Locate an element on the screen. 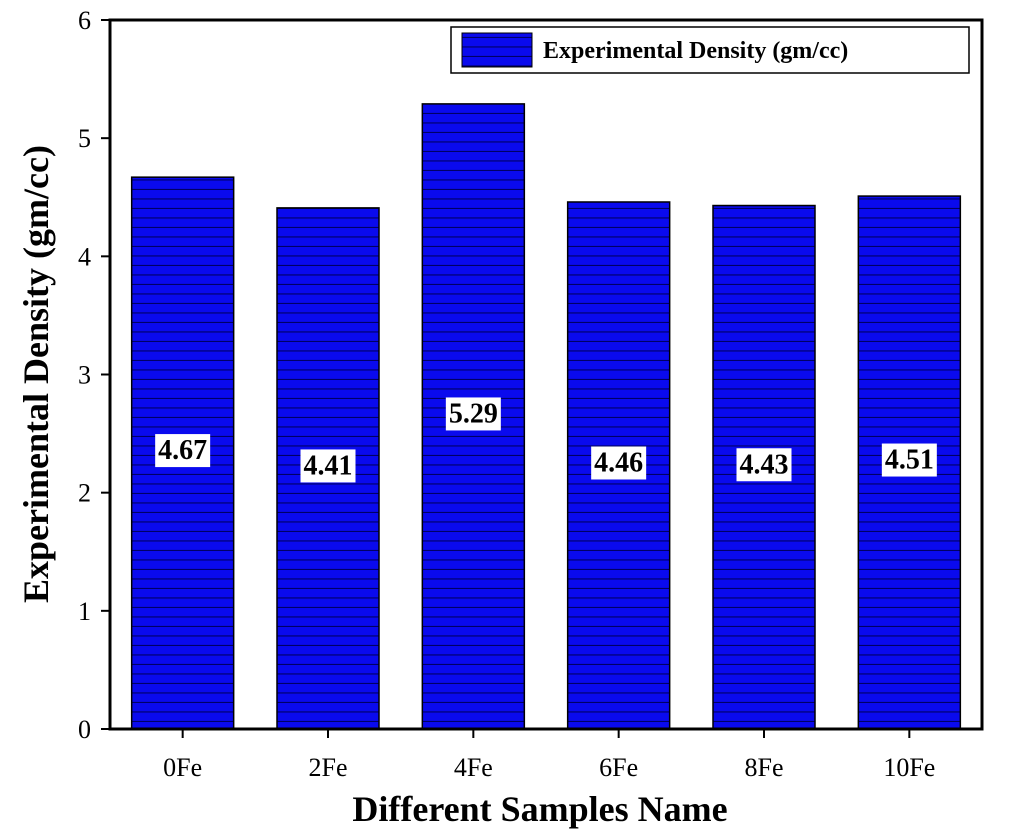 The width and height of the screenshot is (1010, 835). data-label: 5.29 is located at coordinates (473, 413).